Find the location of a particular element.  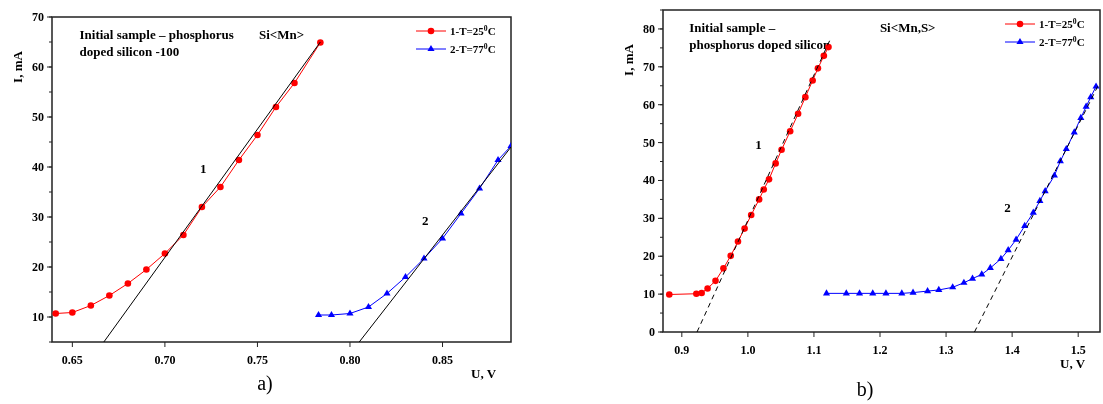

y-tick-label: 0 is located at coordinates (652, 332).